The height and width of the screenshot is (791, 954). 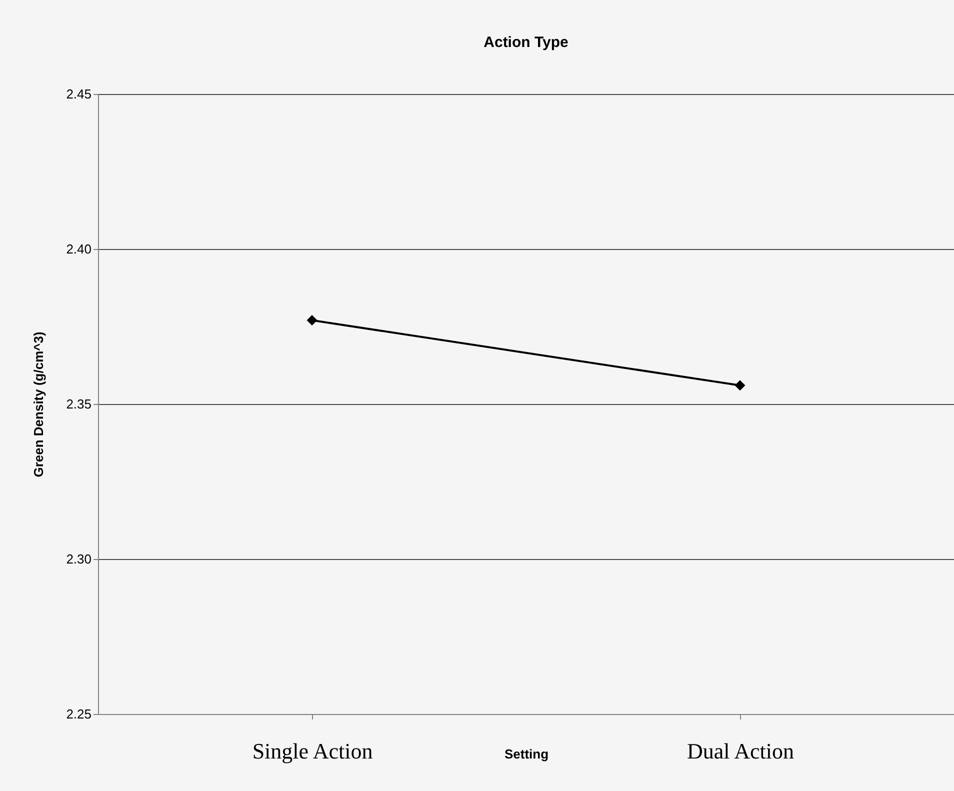 What do you see at coordinates (79, 404) in the screenshot?
I see `y-tick-label: 2.35` at bounding box center [79, 404].